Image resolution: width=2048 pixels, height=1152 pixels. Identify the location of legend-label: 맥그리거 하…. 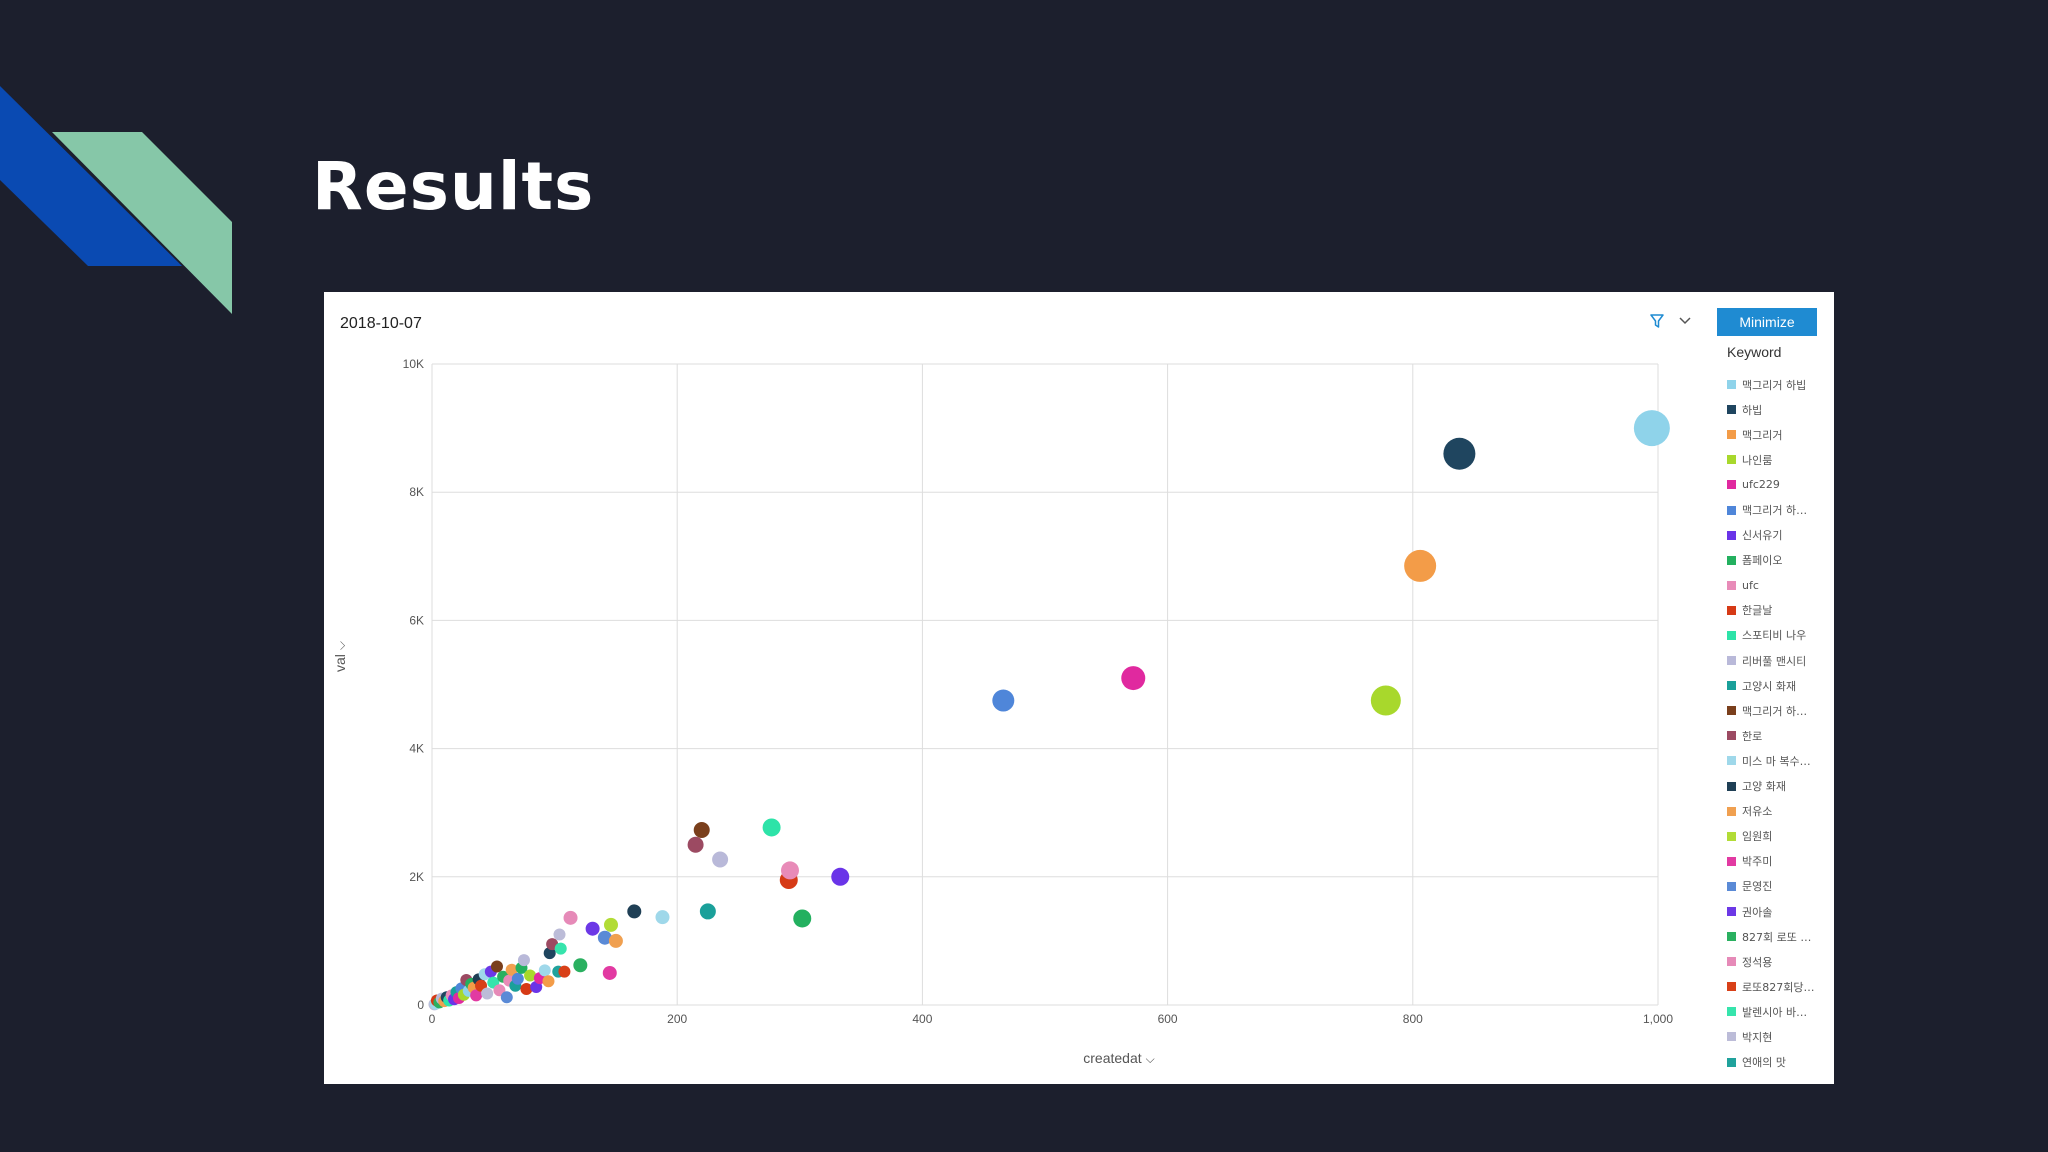
(1775, 711).